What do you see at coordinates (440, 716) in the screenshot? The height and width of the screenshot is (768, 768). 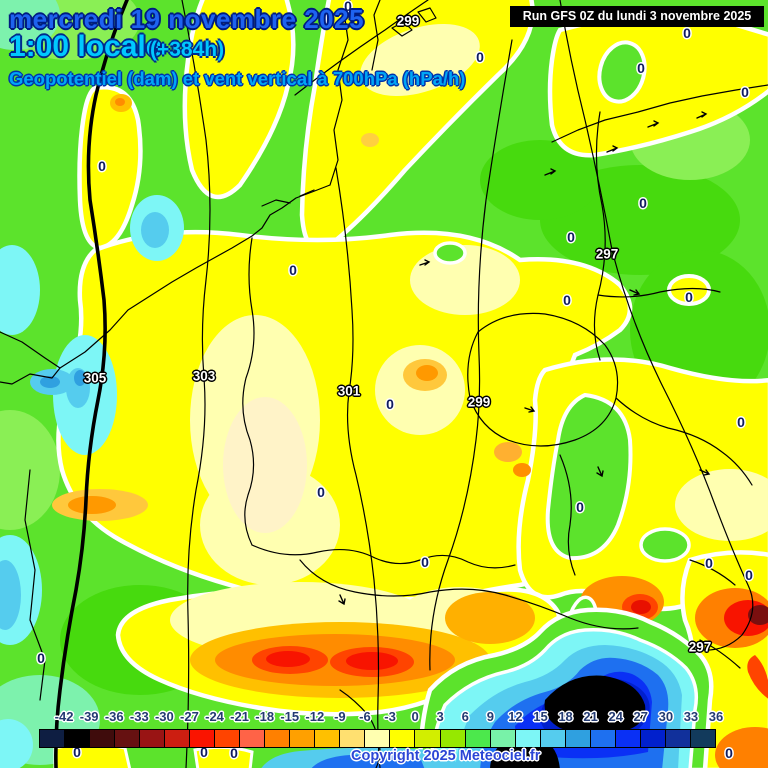 I see `legend-tick-label: 3` at bounding box center [440, 716].